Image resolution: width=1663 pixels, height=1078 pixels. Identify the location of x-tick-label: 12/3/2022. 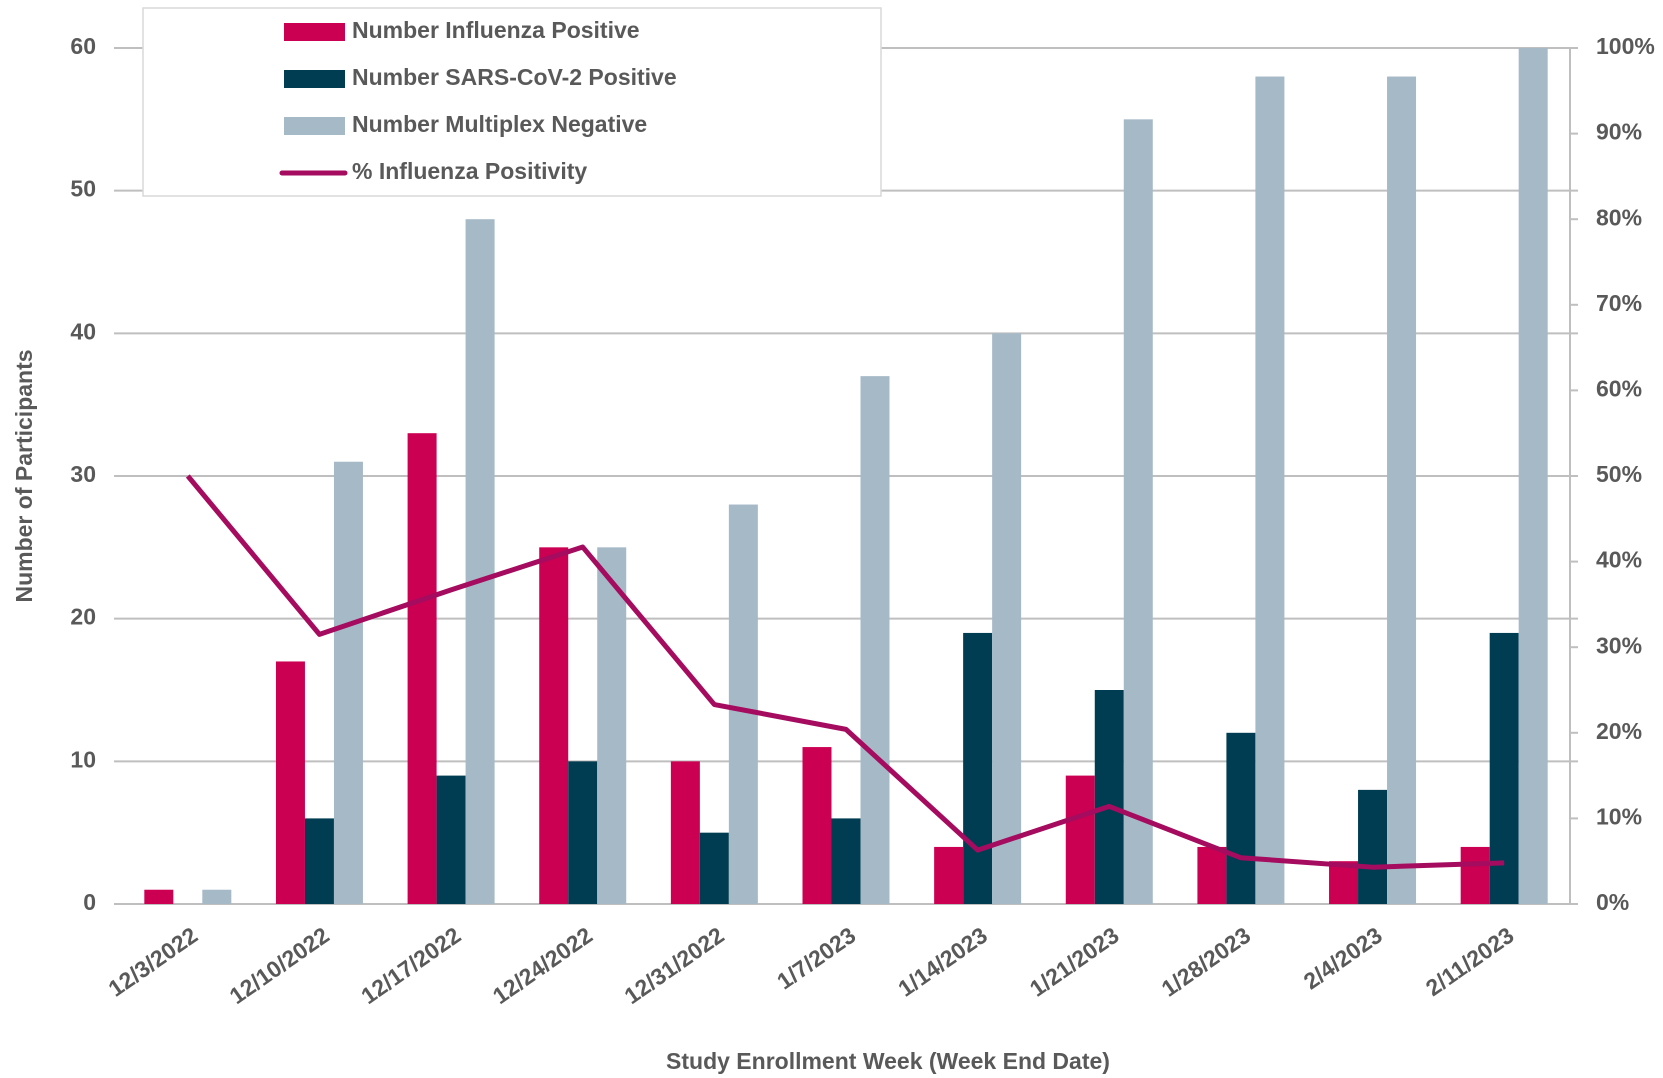
(152, 962).